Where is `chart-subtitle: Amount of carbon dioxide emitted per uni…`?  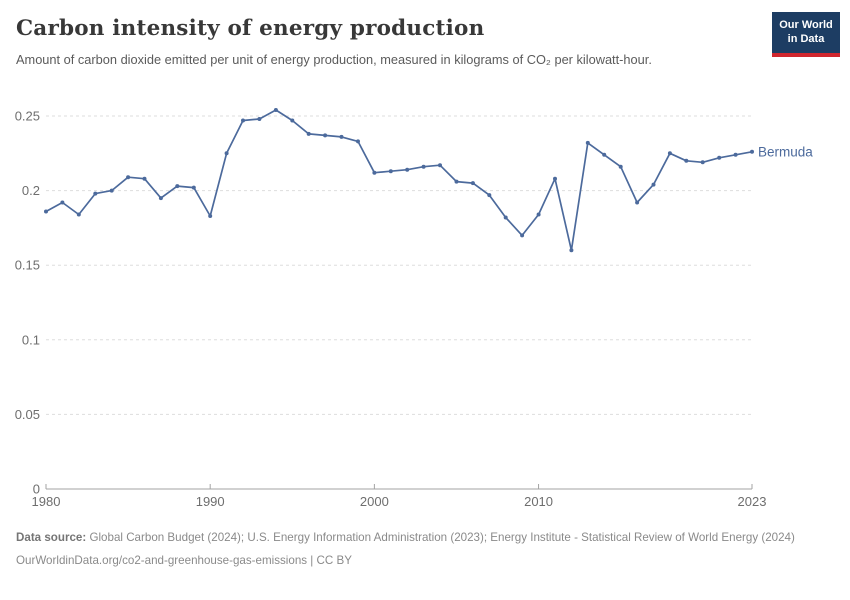 chart-subtitle: Amount of carbon dioxide emitted per uni… is located at coordinates (334, 59).